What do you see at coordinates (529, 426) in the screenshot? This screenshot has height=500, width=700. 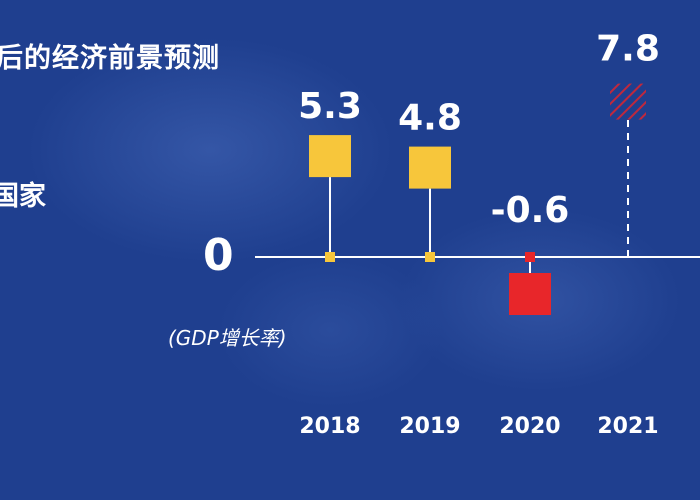 I see `x-tick-label-2020: 2020` at bounding box center [529, 426].